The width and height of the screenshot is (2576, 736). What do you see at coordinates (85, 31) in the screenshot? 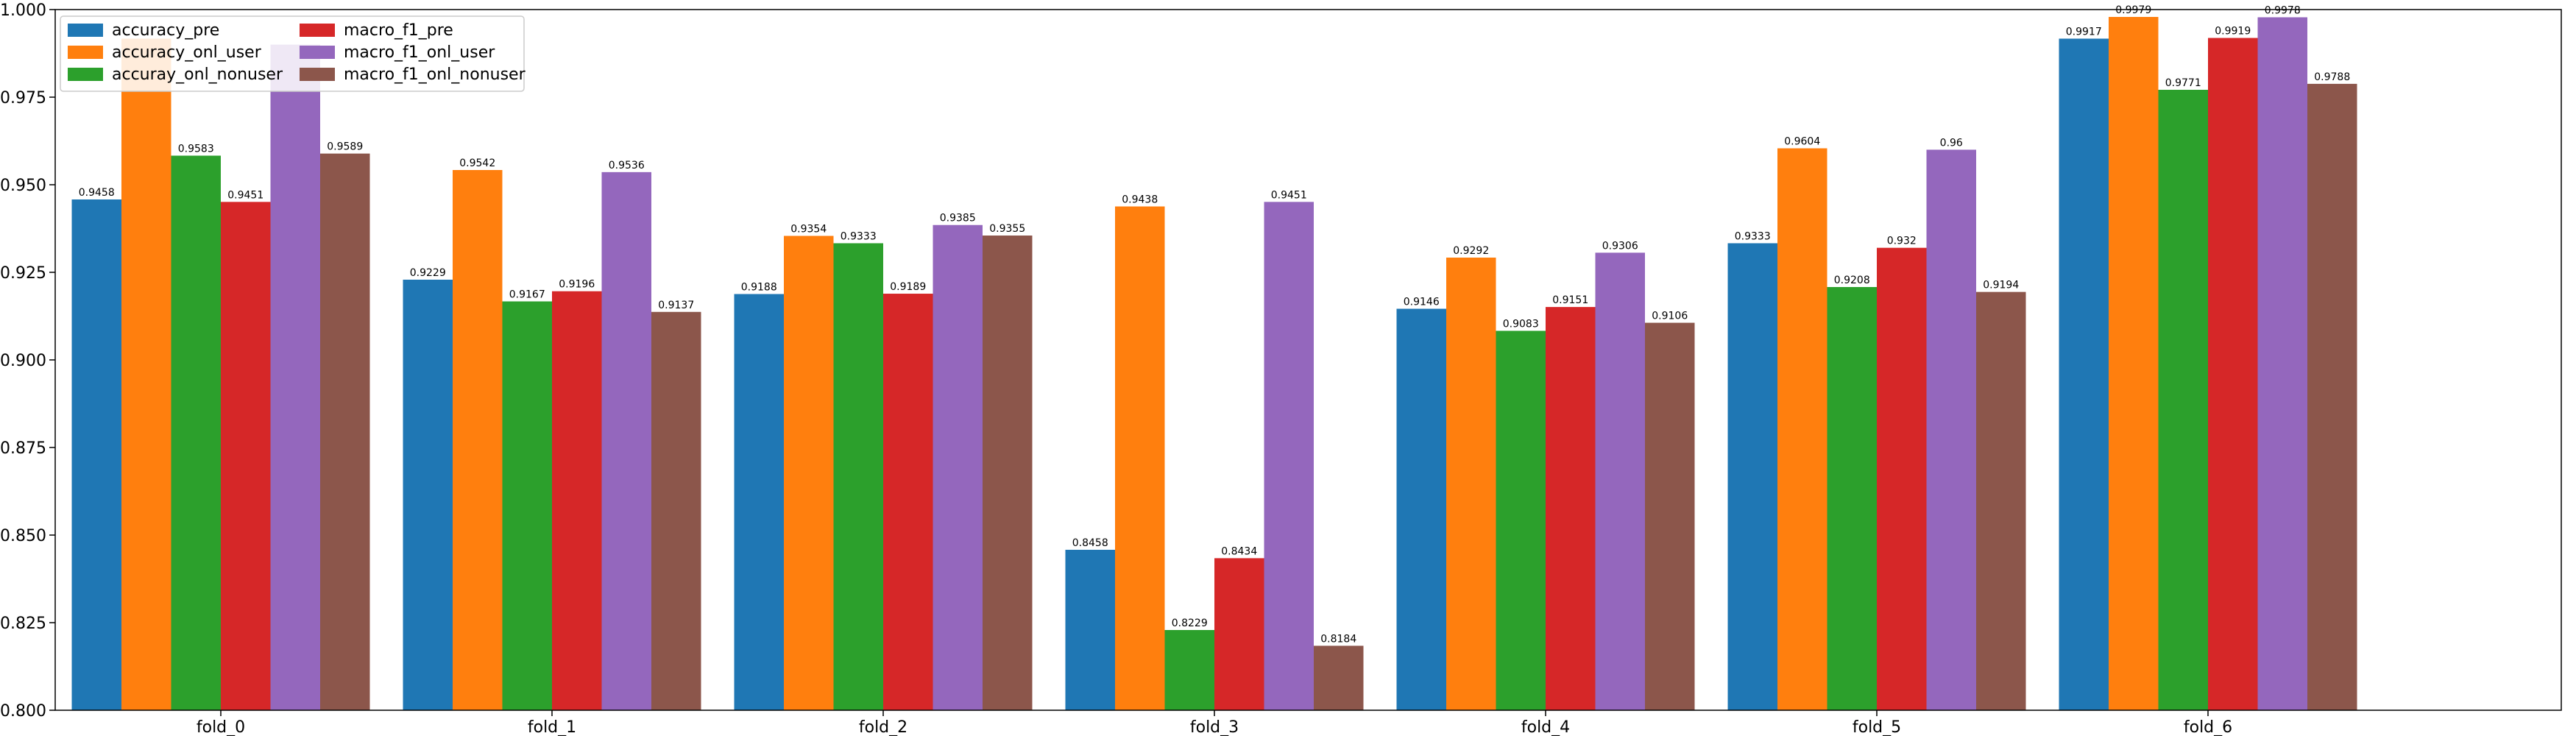
I see `legend-swatch-accuracy_pre` at bounding box center [85, 31].